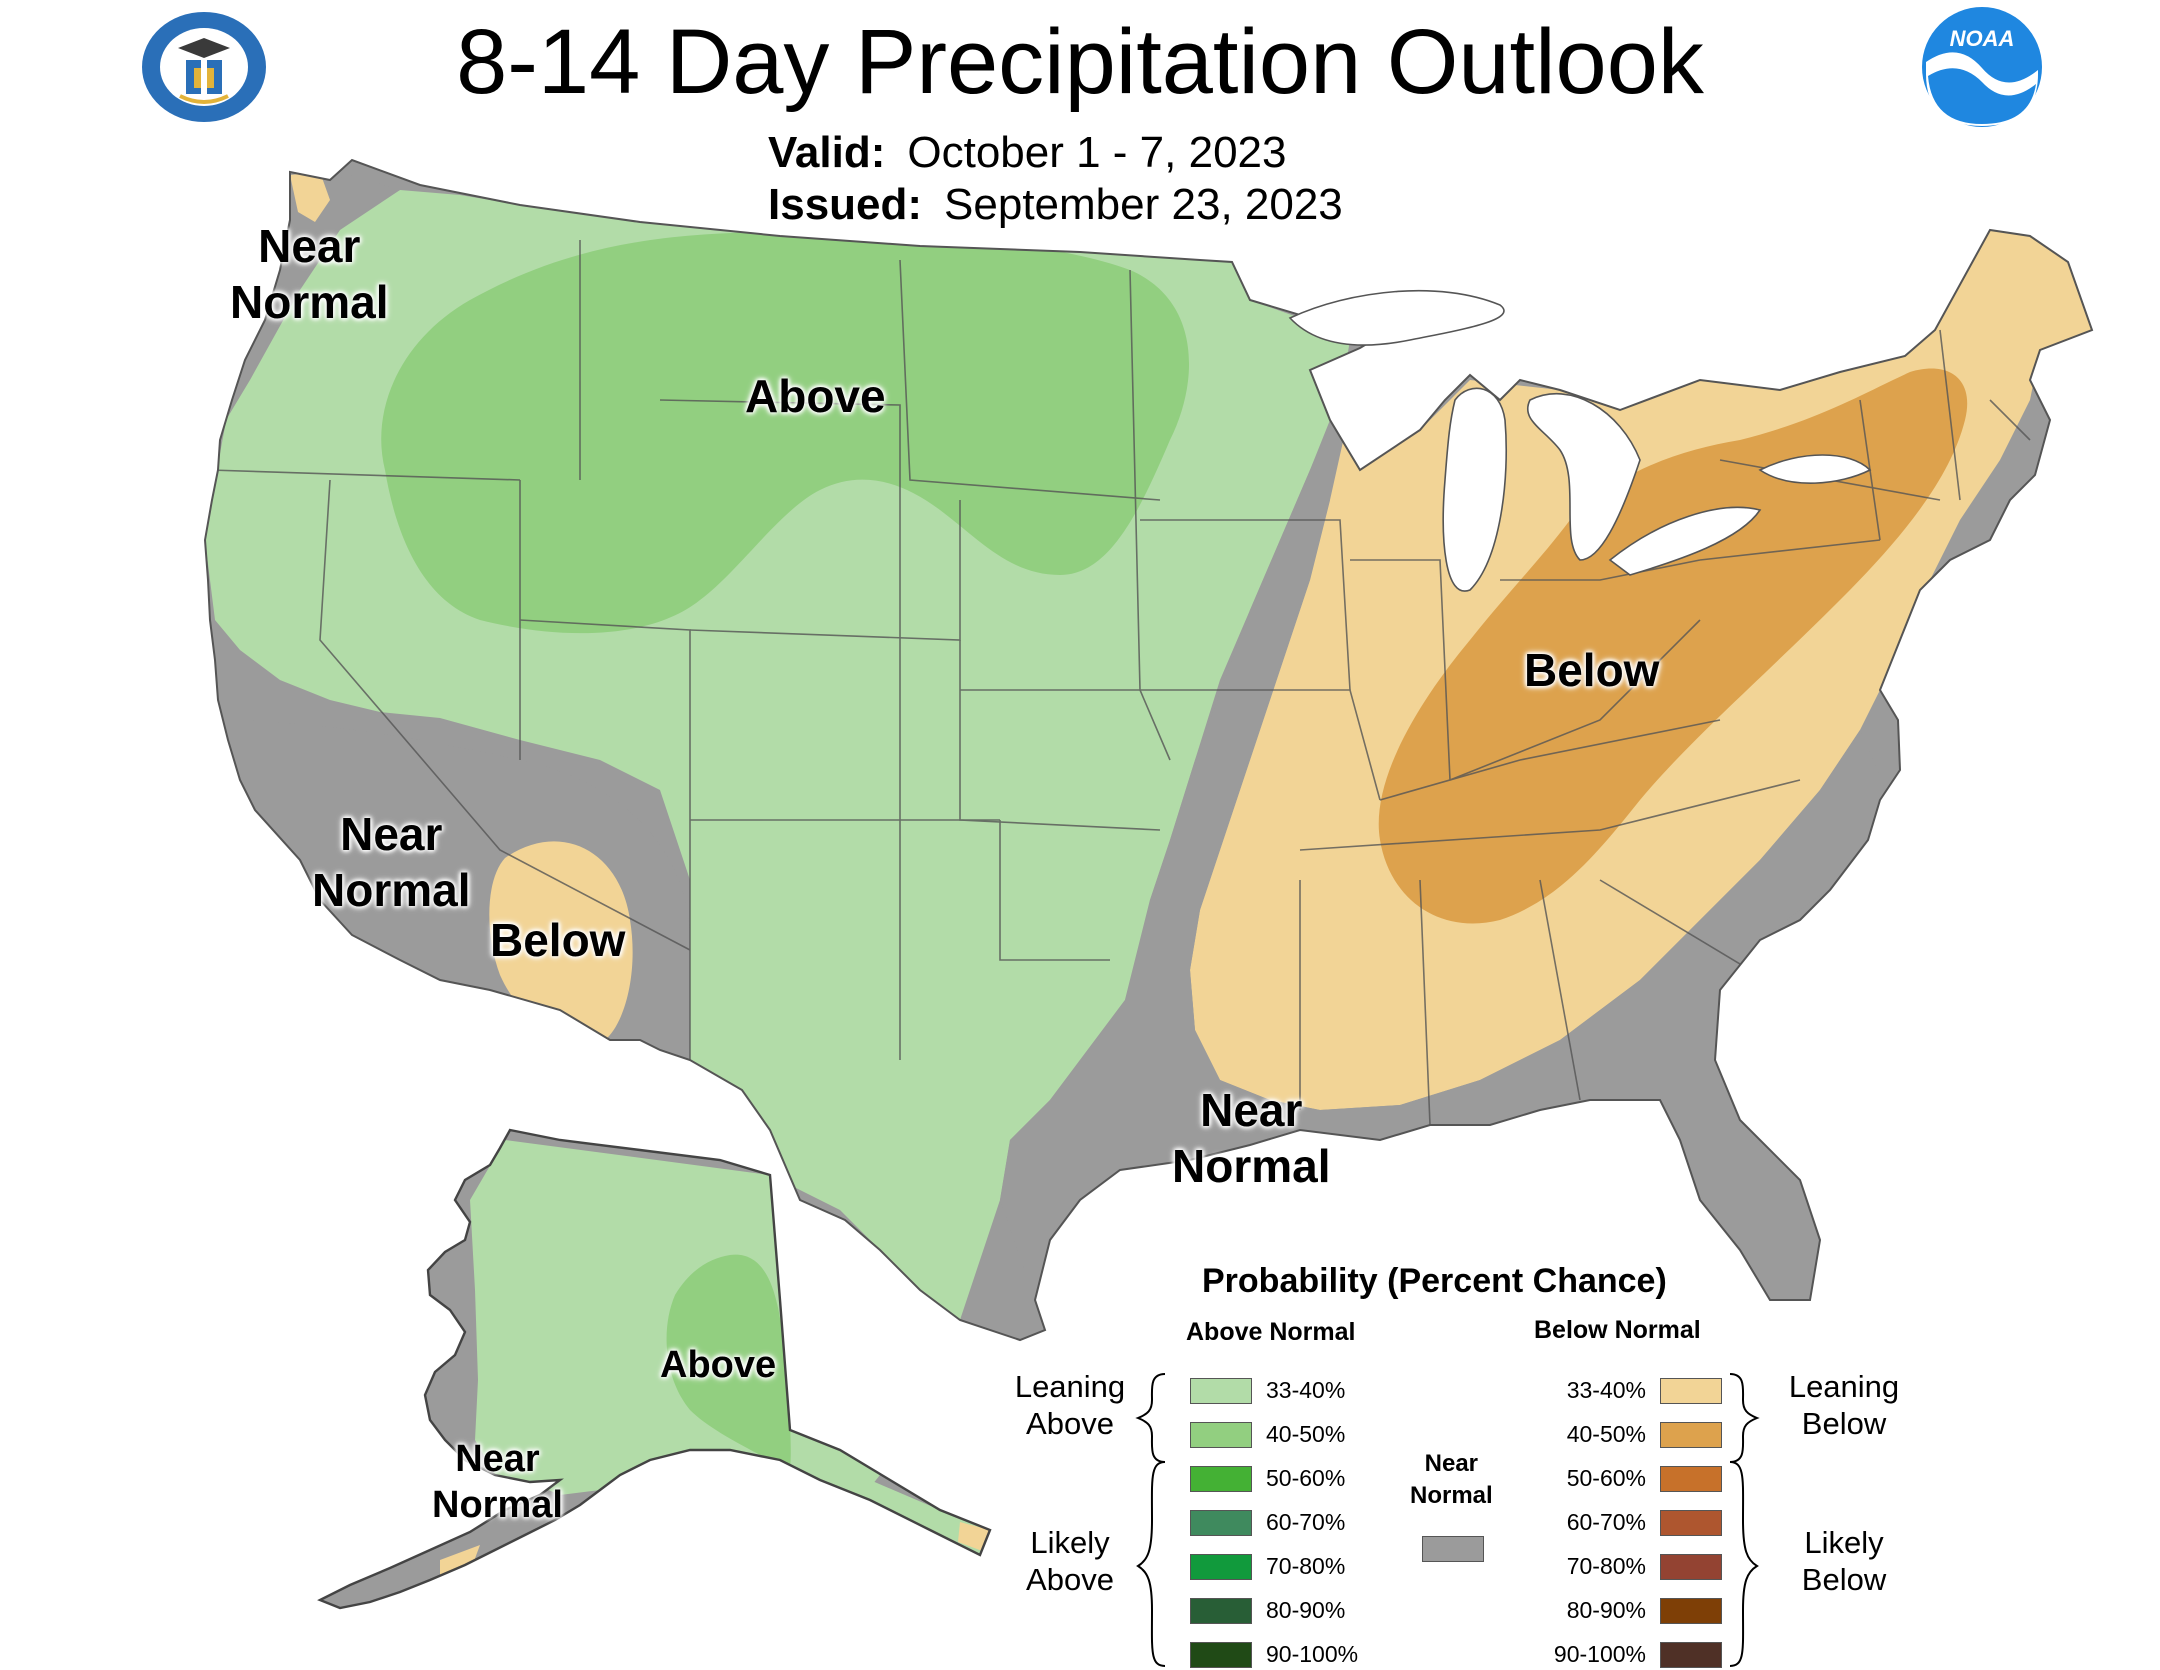  Describe the element at coordinates (1451, 1480) in the screenshot. I see `legend-near-normal-label: Near Normal` at that location.